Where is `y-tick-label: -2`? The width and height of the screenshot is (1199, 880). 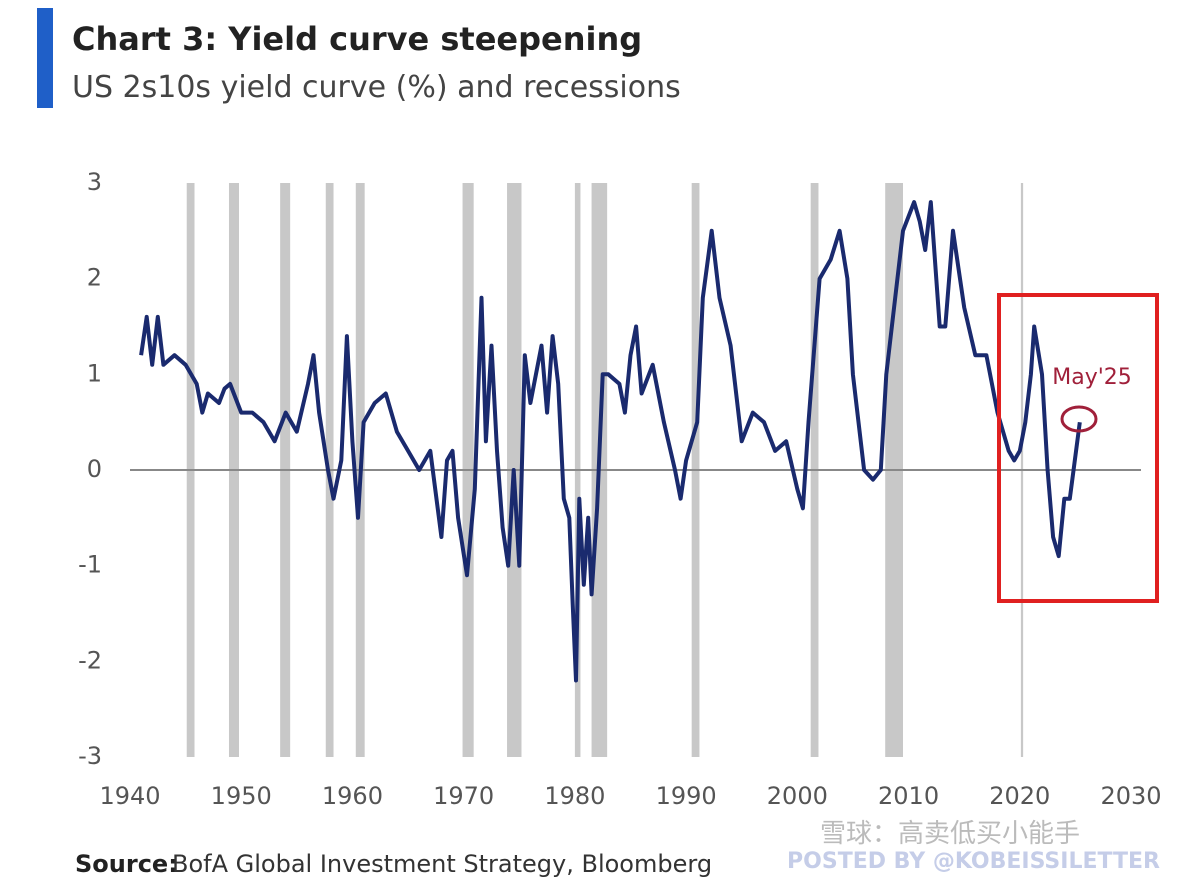
y-tick-label: -2 is located at coordinates (90, 660).